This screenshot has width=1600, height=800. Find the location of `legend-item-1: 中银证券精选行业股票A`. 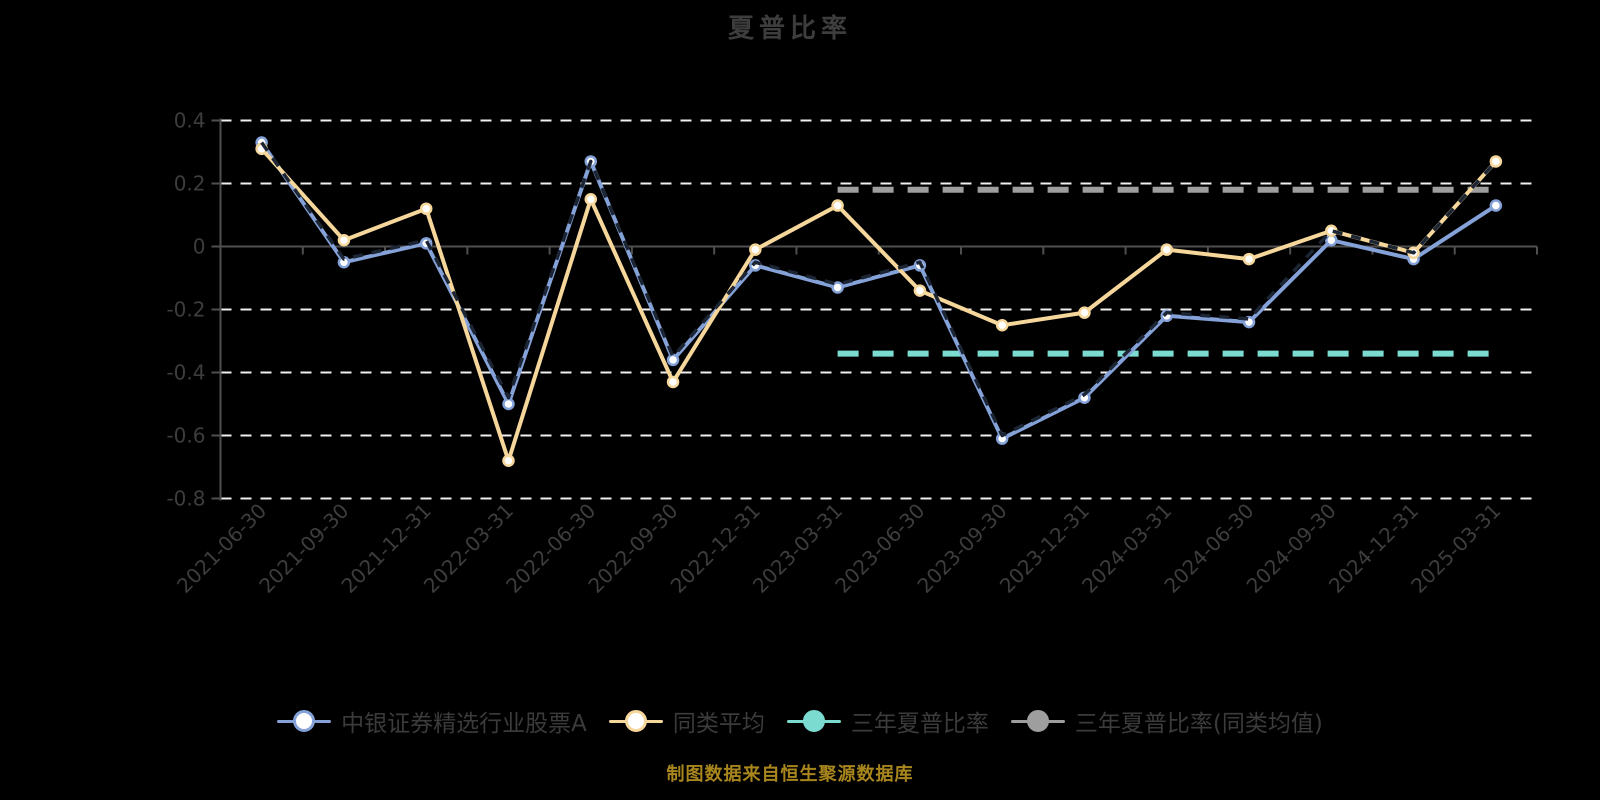

legend-item-1: 中银证券精选行业股票A is located at coordinates (432, 721).